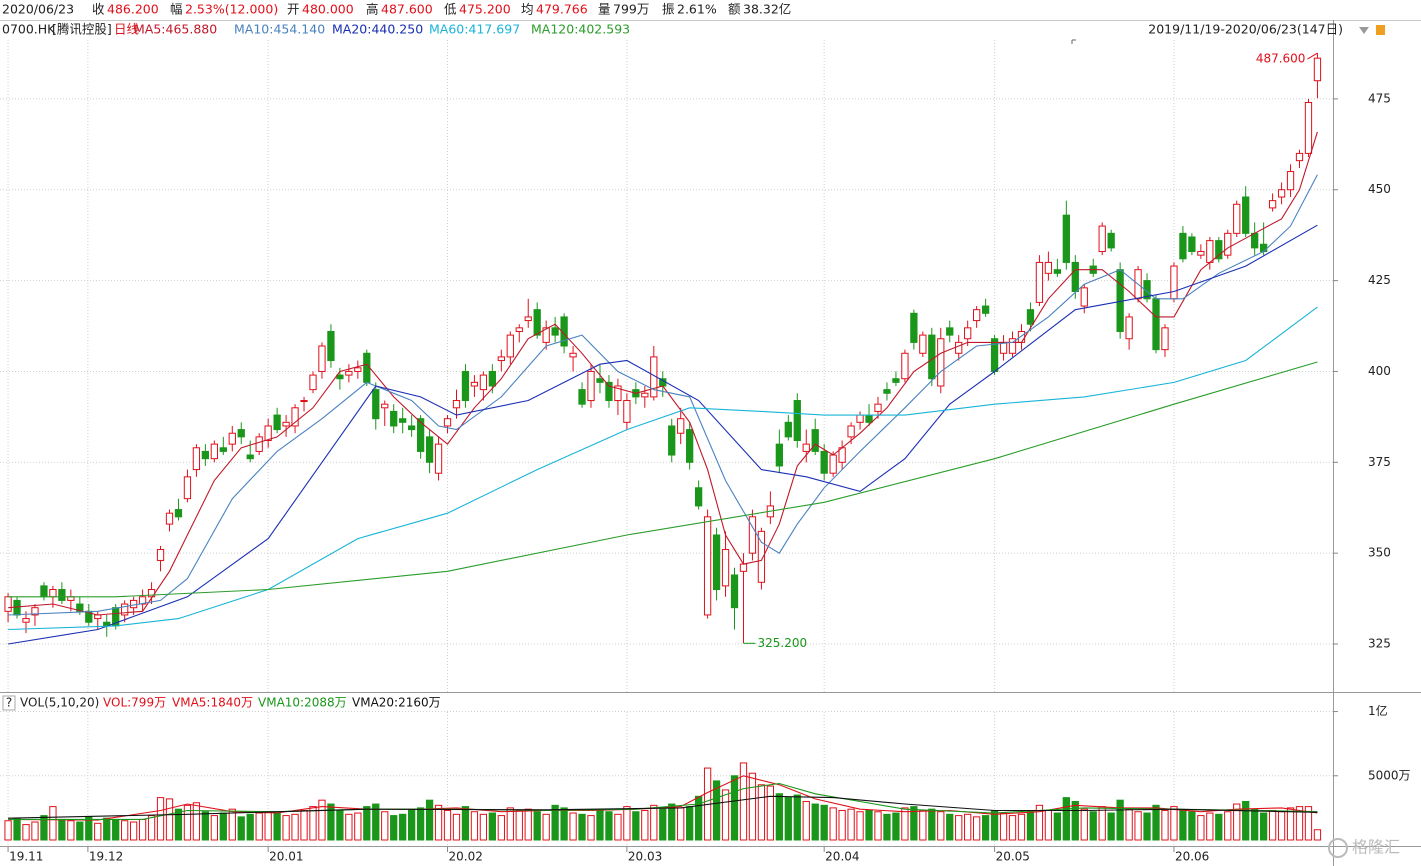 This screenshot has width=1421, height=866. Describe the element at coordinates (59, 703) in the screenshot. I see `volume-label: VOL(5,10,20)` at that location.